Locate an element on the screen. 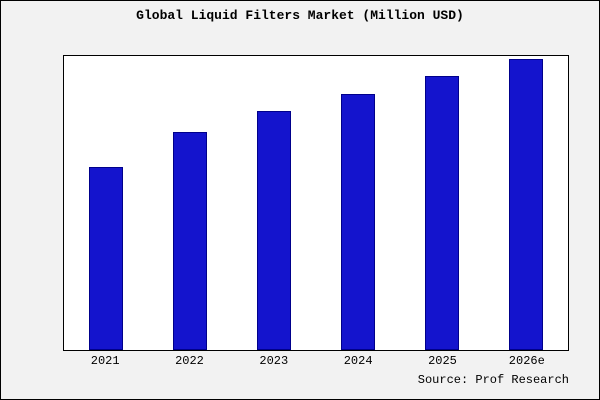 This screenshot has width=600, height=400. bar-2023 is located at coordinates (274, 230).